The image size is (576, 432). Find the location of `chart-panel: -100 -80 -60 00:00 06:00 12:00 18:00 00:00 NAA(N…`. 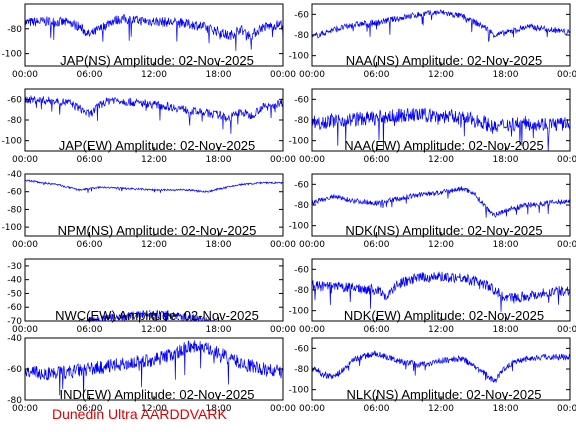

chart-panel: -100 -80 -60 00:00 06:00 12:00 18:00 00:00 NAA(N… is located at coordinates (432, 41).